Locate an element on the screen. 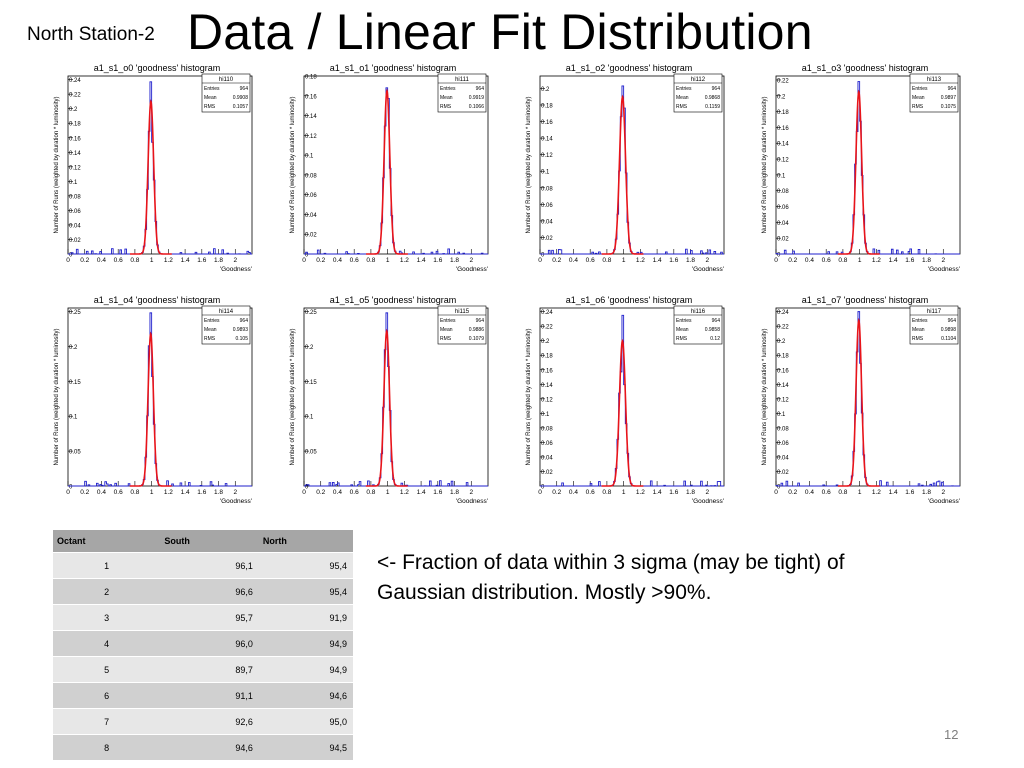 The height and width of the screenshot is (768, 1024). y-tick-label: 0.2 is located at coordinates (545, 90).